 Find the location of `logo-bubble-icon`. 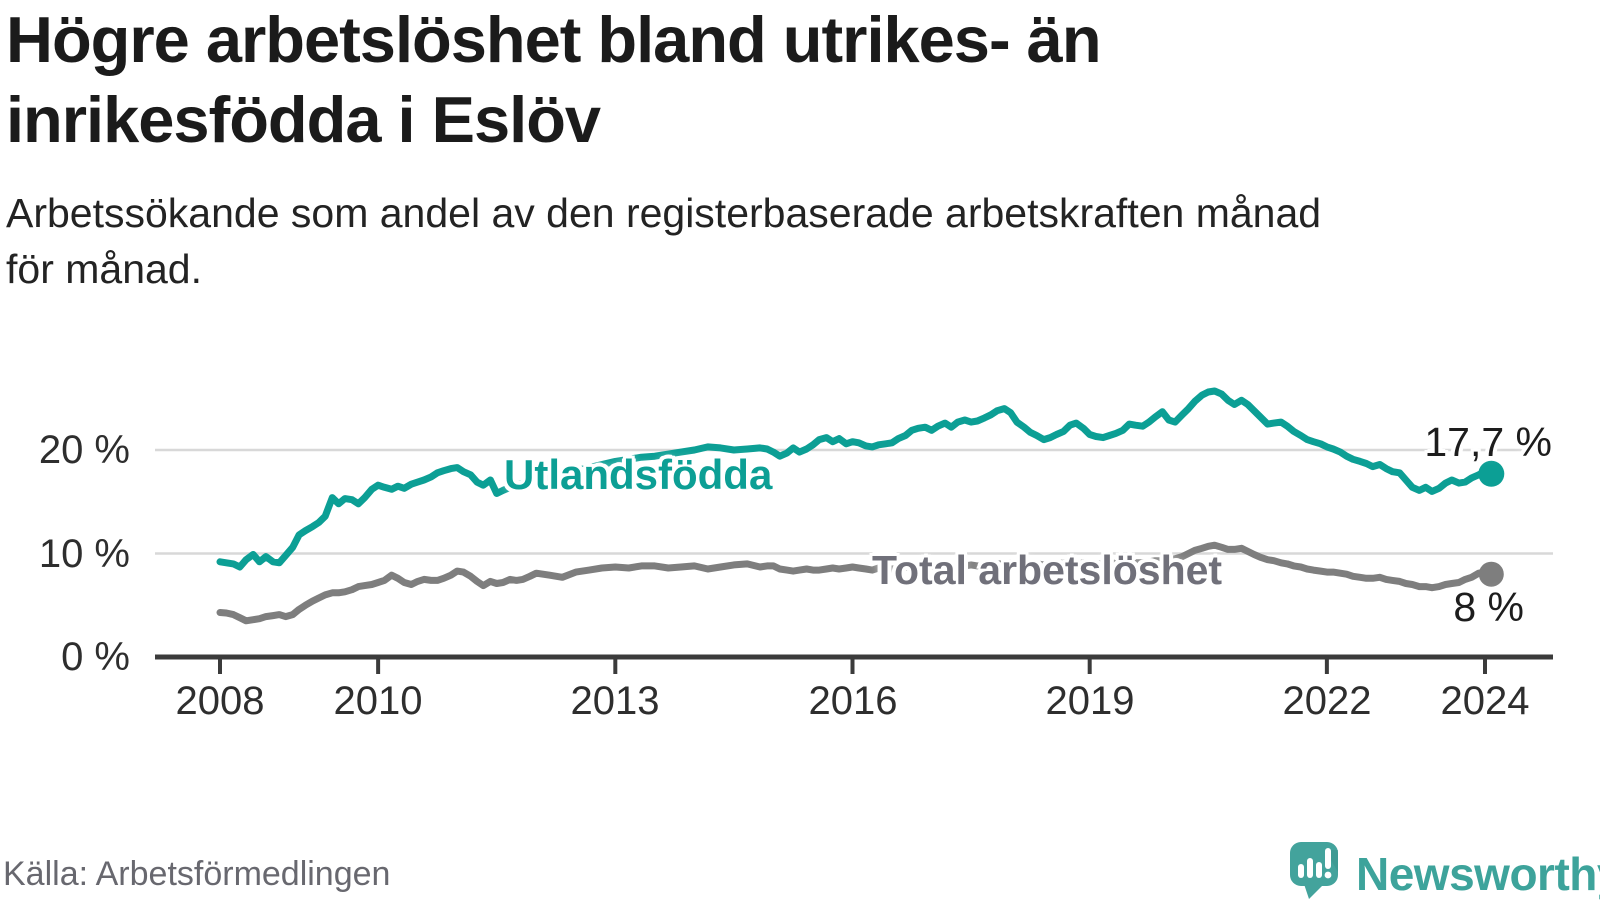

logo-bubble-icon is located at coordinates (1314, 870).